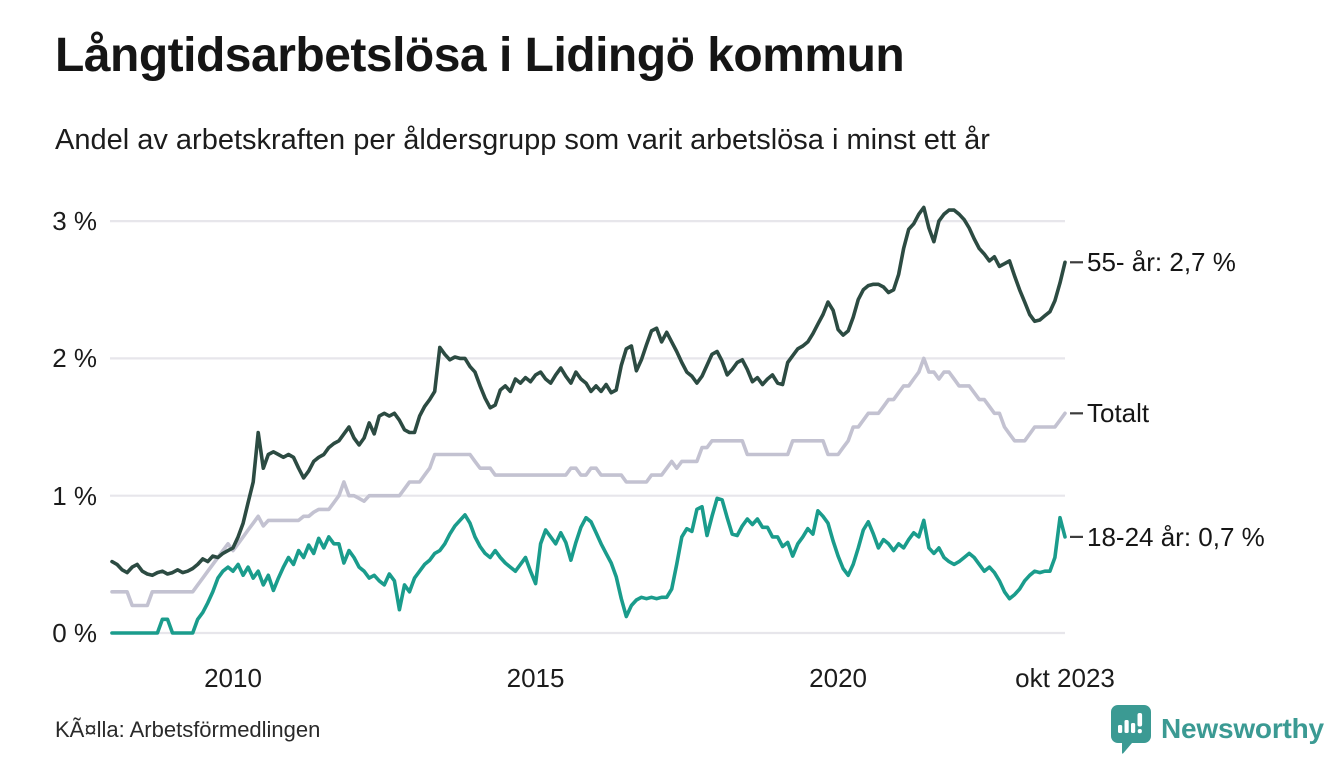 The width and height of the screenshot is (1340, 780). Describe the element at coordinates (233, 678) in the screenshot. I see `x-axis-tick-label: 2010` at that location.